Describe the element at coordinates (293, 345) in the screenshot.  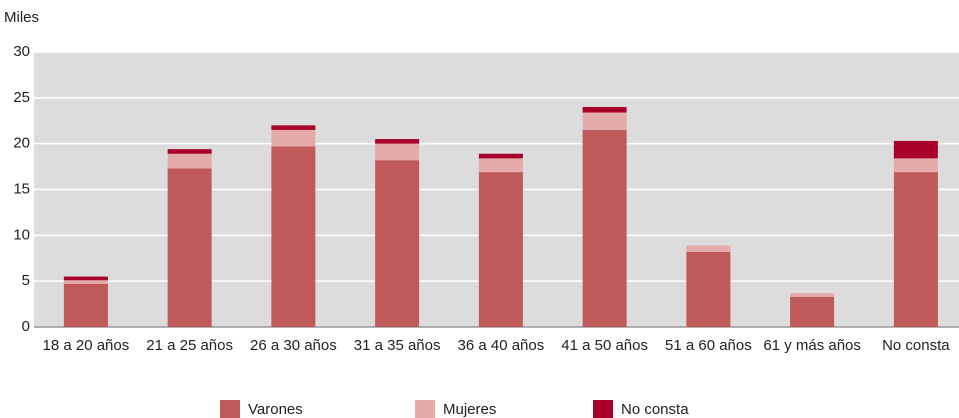
I see `x-tick-label: 26 a 30 años` at that location.